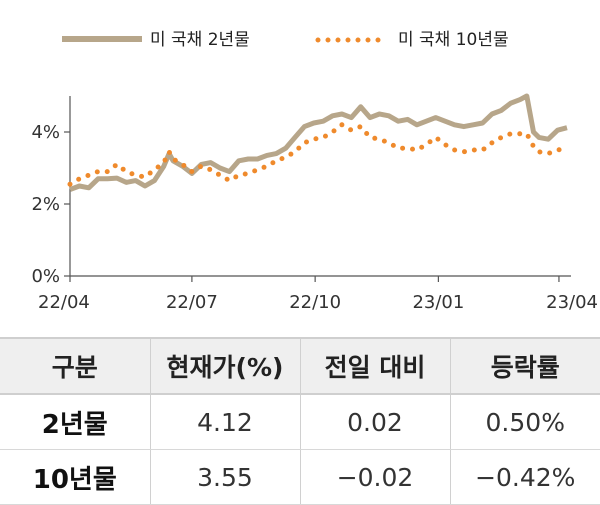 The height and width of the screenshot is (505, 600). What do you see at coordinates (45, 204) in the screenshot?
I see `y-tick-label: 2%` at bounding box center [45, 204].